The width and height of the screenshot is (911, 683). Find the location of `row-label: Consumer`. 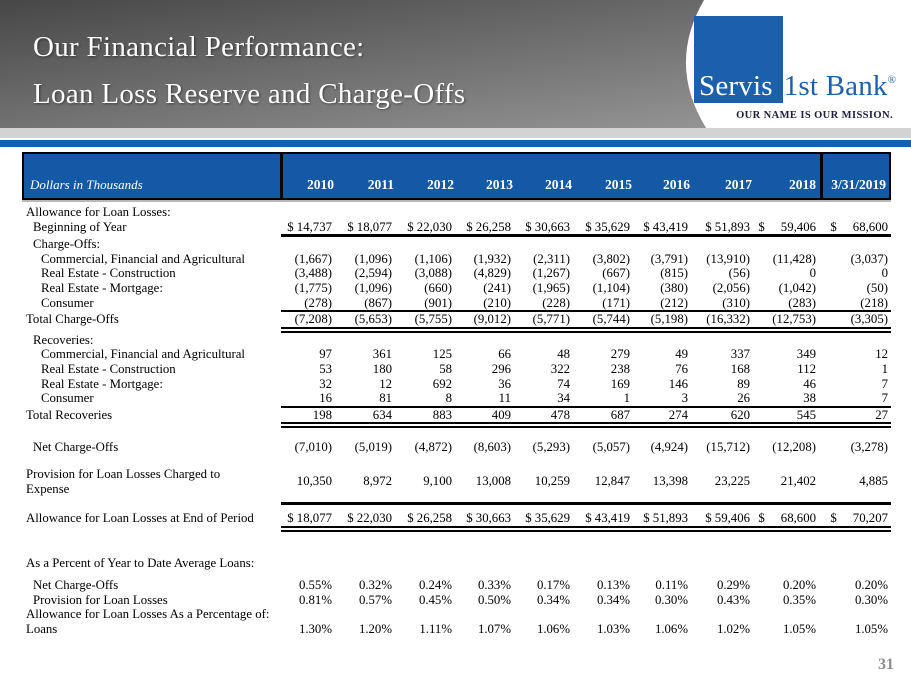

row-label: Consumer is located at coordinates (67, 302).